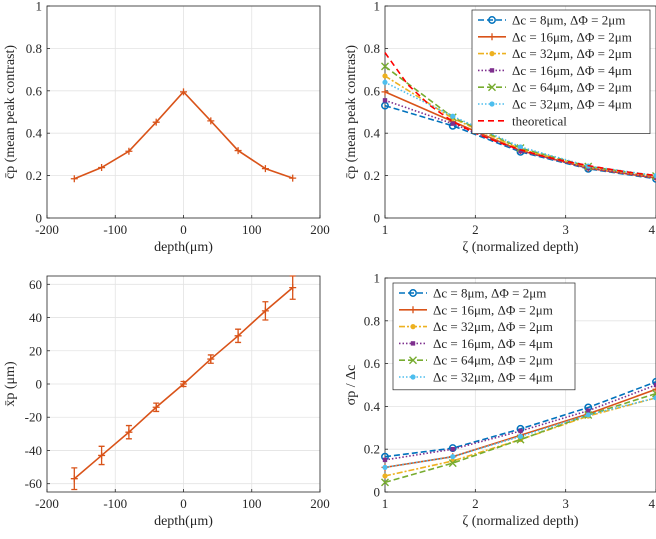 This screenshot has height=539, width=656. Describe the element at coordinates (493, 309) in the screenshot. I see `legend-label: Δc = 16μm, ΔΦ = 2μm` at that location.